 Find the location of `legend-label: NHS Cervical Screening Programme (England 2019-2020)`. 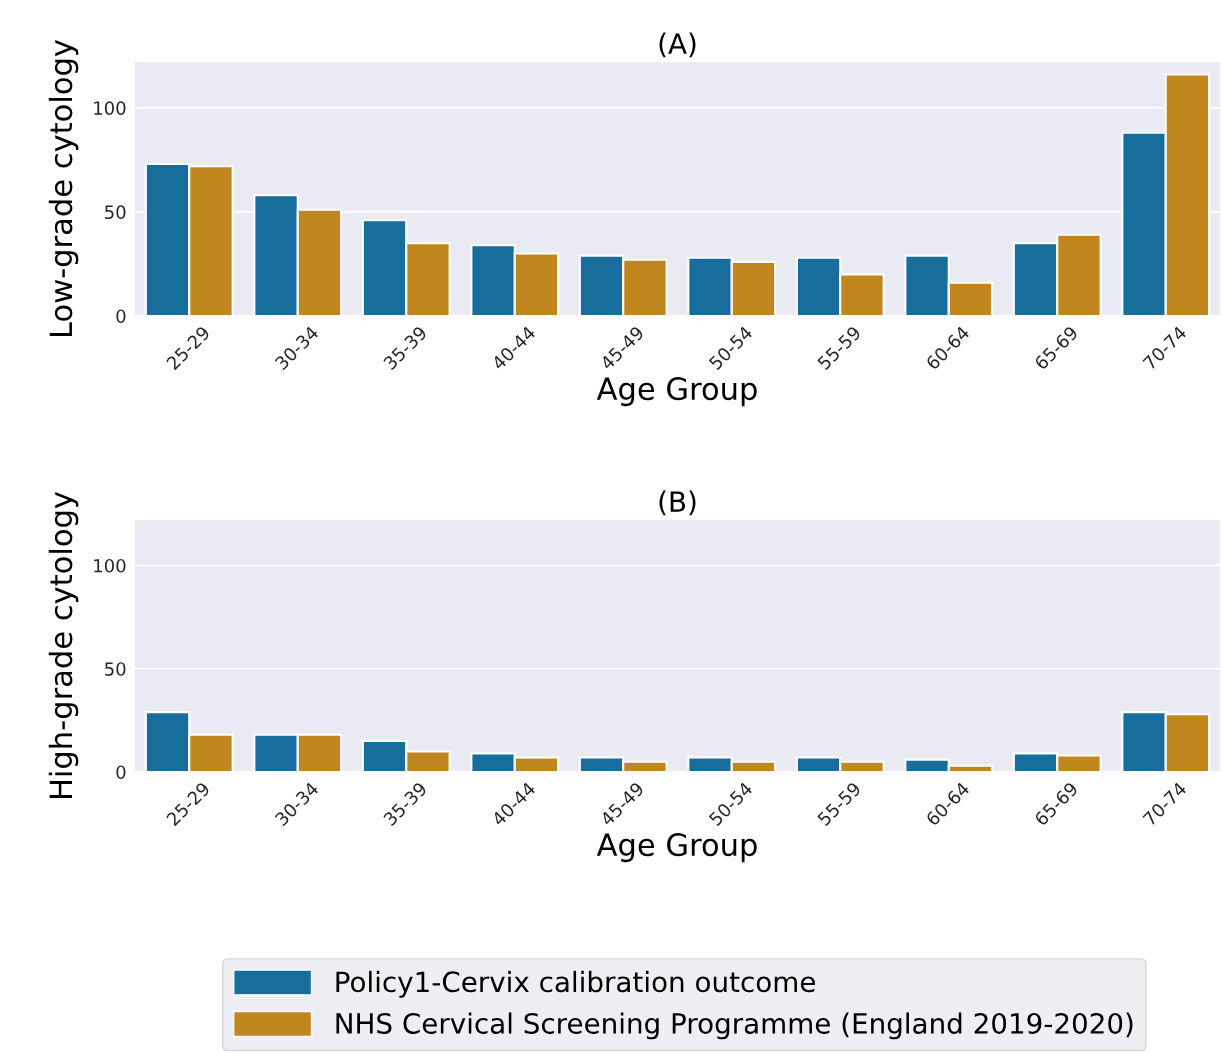

legend-label: NHS Cervical Screening Programme (England 2019-2020) is located at coordinates (734, 1026).